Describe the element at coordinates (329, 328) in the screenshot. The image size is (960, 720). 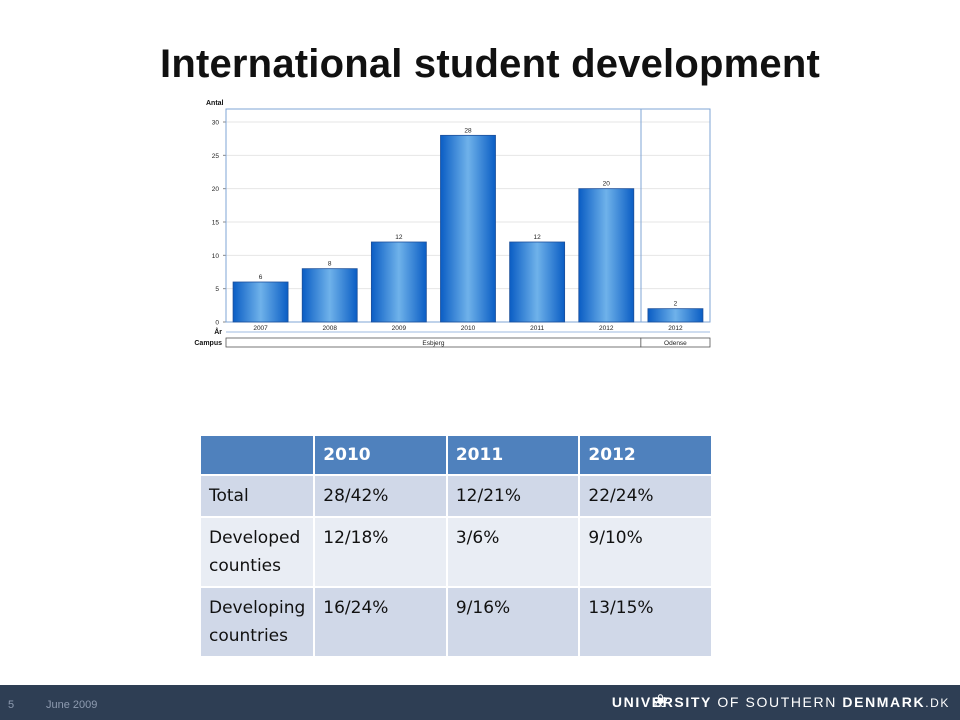
I see `x-tick-label: 2008` at that location.